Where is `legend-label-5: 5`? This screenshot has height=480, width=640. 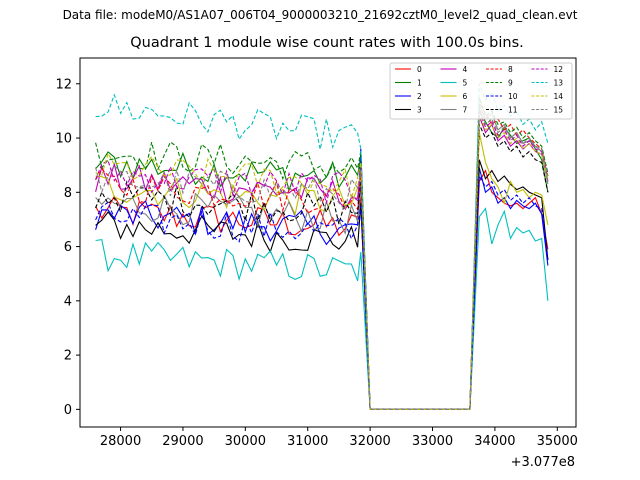 legend-label-5: 5 is located at coordinates (465, 83).